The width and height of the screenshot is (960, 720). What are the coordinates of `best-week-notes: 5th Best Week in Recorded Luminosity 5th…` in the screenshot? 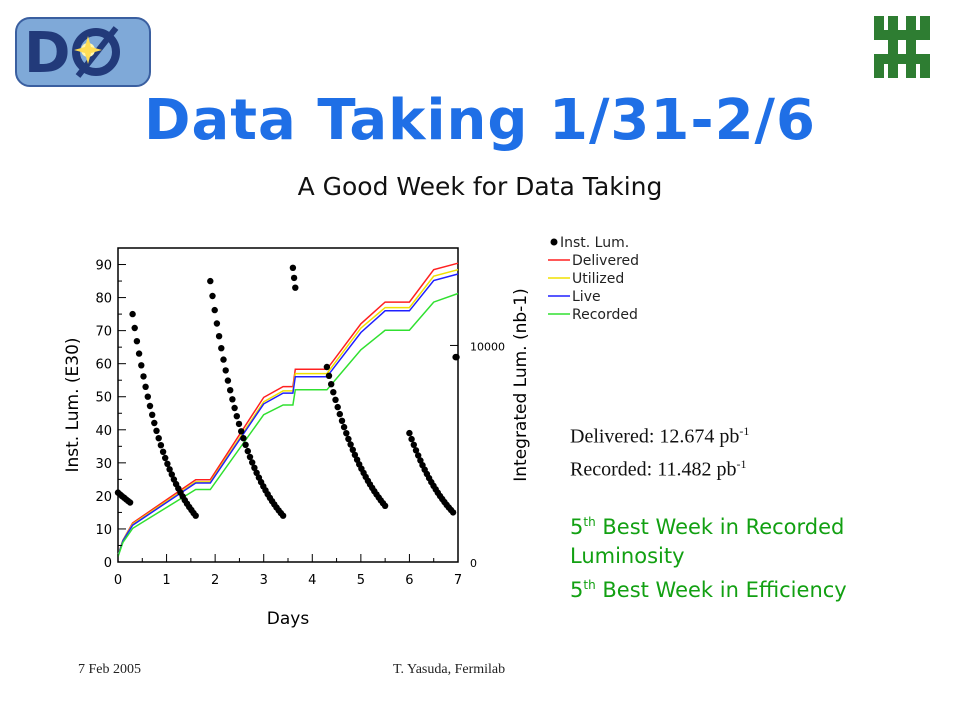 It's located at (708, 556).